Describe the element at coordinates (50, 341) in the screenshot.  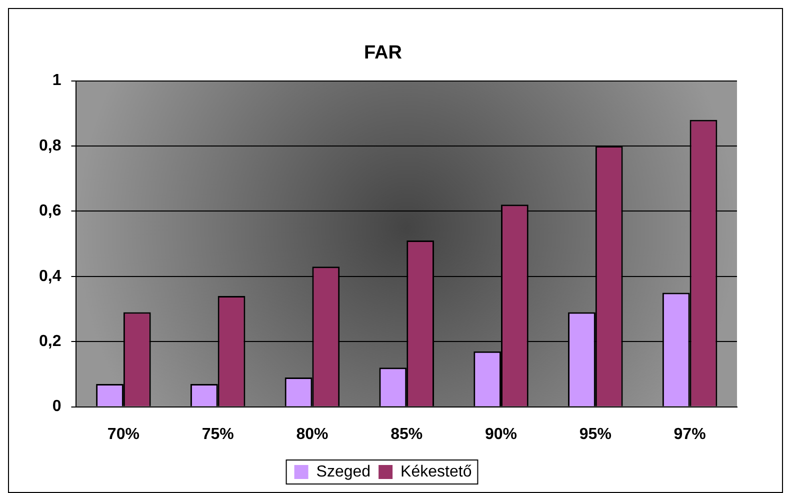
I see `y-tick-label: 0,2` at that location.